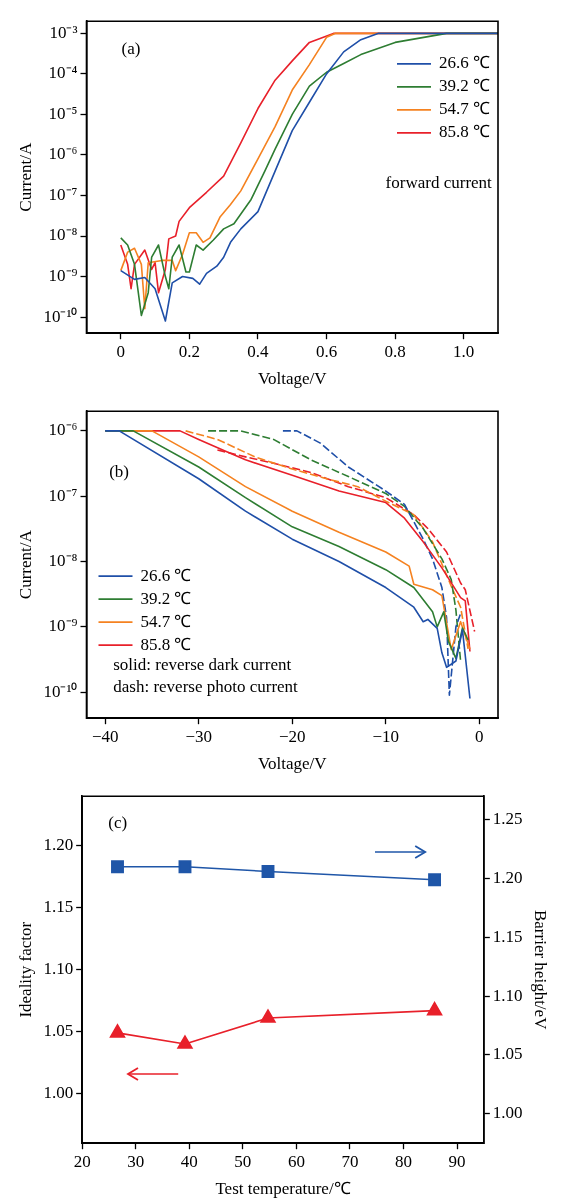 The height and width of the screenshot is (1204, 566). I want to click on annotation: (a), so click(131, 48).